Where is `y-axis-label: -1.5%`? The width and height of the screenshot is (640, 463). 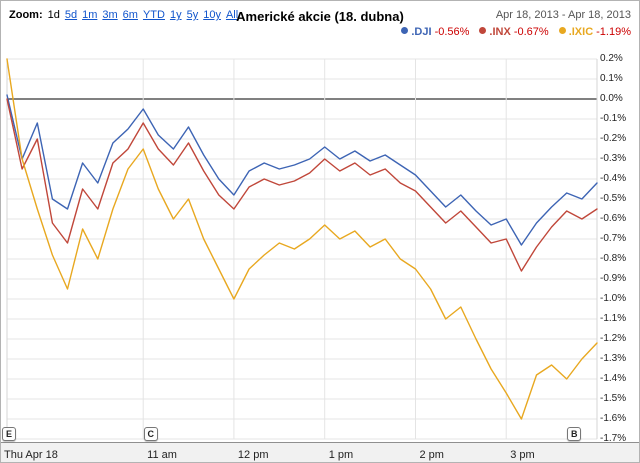
y-axis-label: -1.5% is located at coordinates (613, 398).